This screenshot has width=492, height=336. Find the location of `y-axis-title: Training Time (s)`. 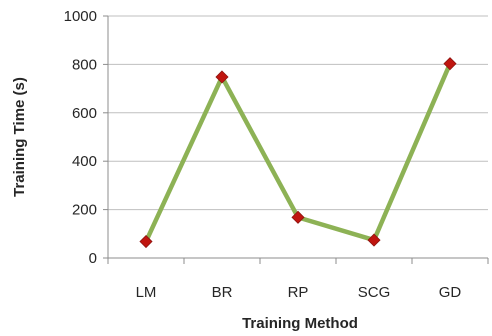

y-axis-title: Training Time (s) is located at coordinates (19, 137).